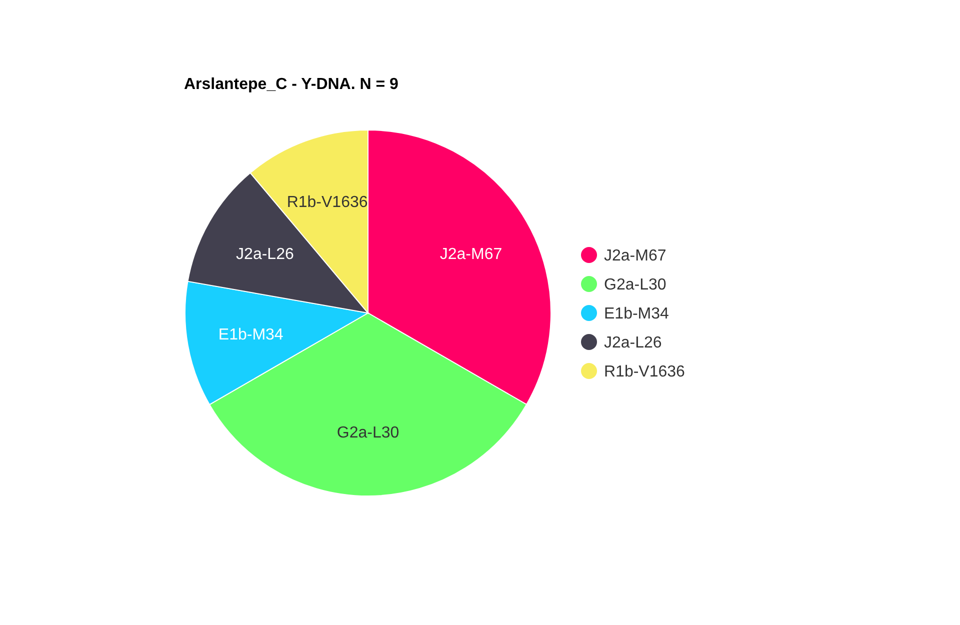  What do you see at coordinates (635, 285) in the screenshot?
I see `legend-label: G2a-L30` at bounding box center [635, 285].